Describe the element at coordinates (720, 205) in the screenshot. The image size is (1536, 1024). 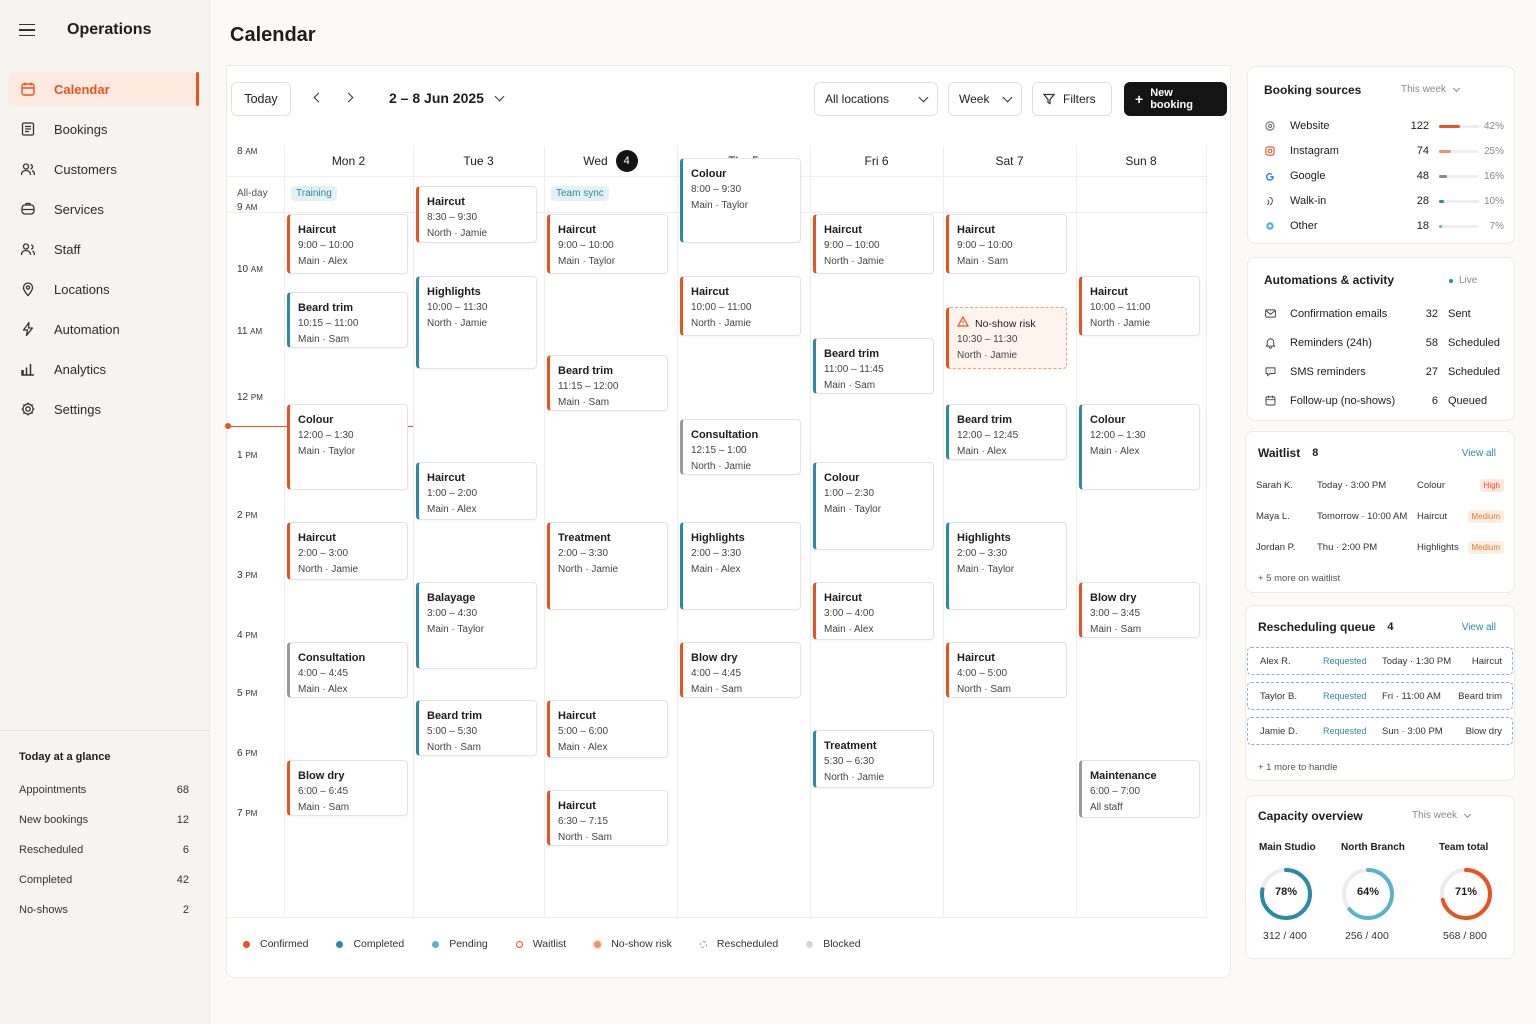
I see `event-location: Main · Taylor` at that location.